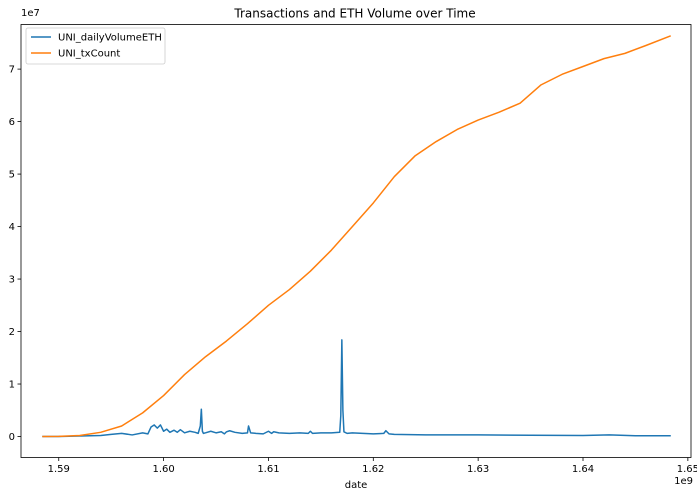  Describe the element at coordinates (12, 332) in the screenshot. I see `y-tick-label: 2` at that location.